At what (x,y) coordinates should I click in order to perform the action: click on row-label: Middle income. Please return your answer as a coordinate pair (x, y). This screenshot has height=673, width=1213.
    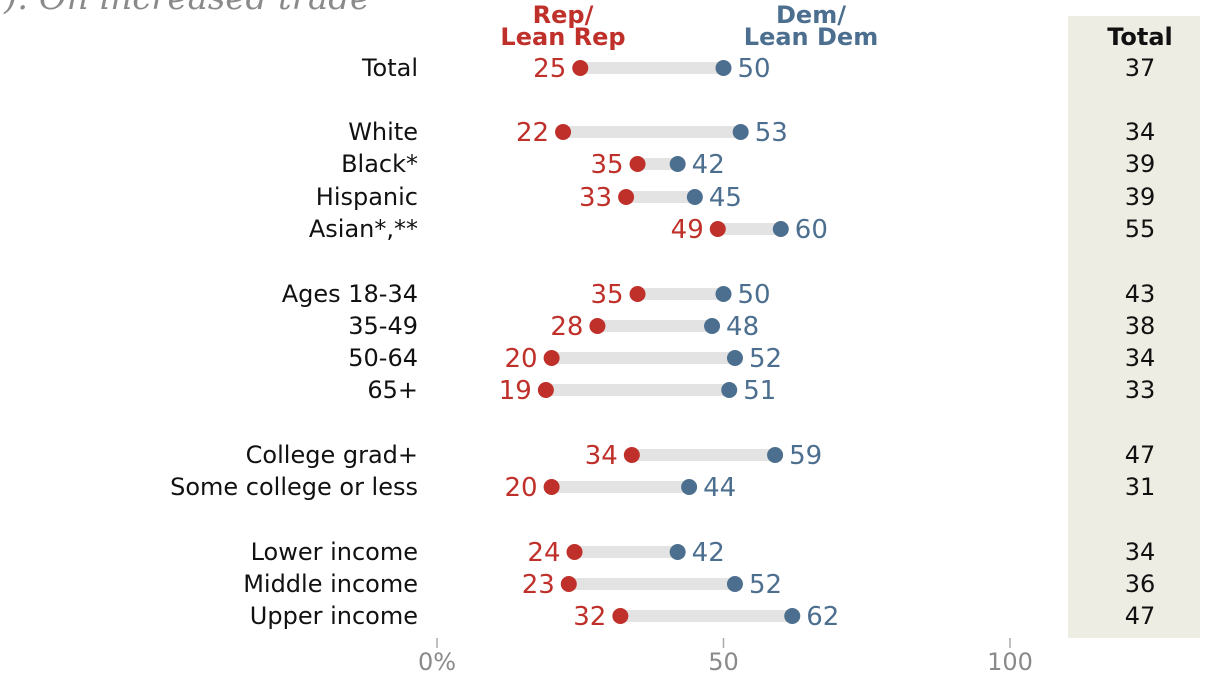
    Looking at the image, I should click on (330, 584).